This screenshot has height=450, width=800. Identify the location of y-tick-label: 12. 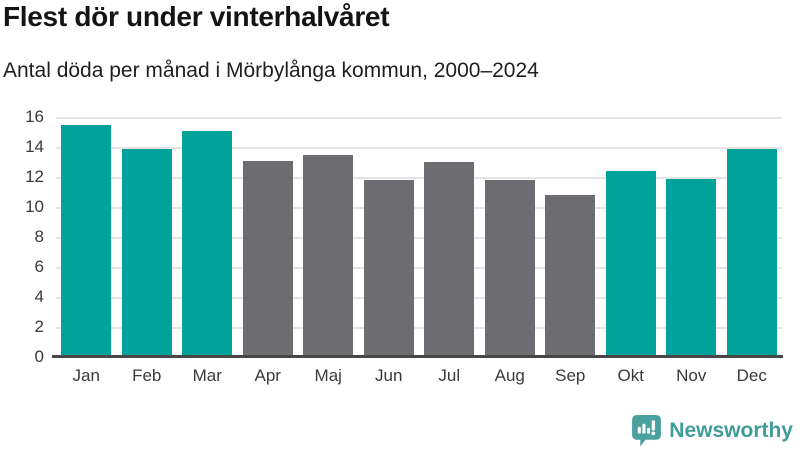
(34, 176).